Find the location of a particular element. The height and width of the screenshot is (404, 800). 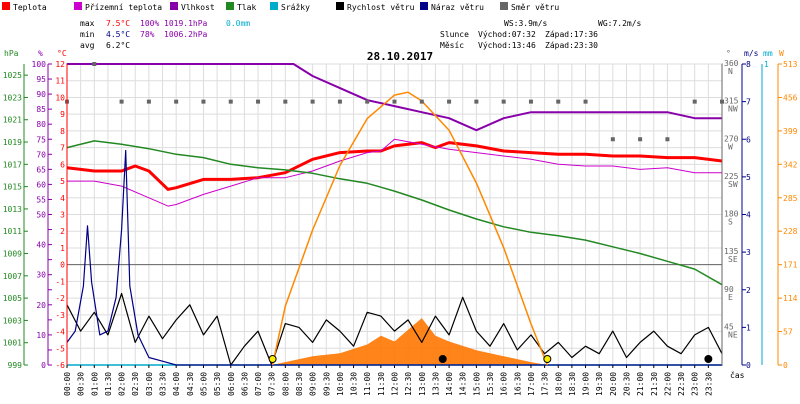

legend-swatch-rychlost-vetru is located at coordinates (340, 6).